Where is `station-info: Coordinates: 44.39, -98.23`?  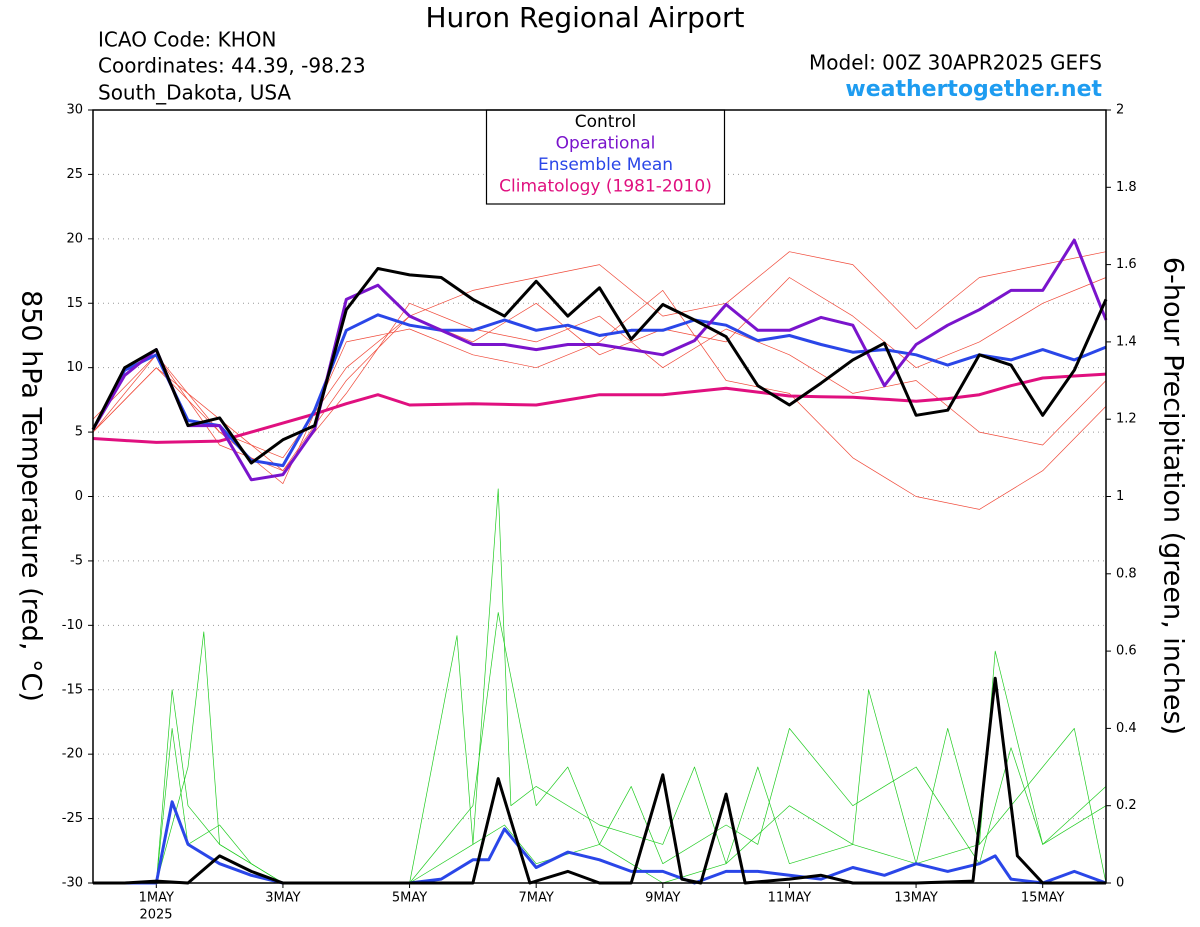
station-info: Coordinates: 44.39, -98.23 is located at coordinates (232, 66).